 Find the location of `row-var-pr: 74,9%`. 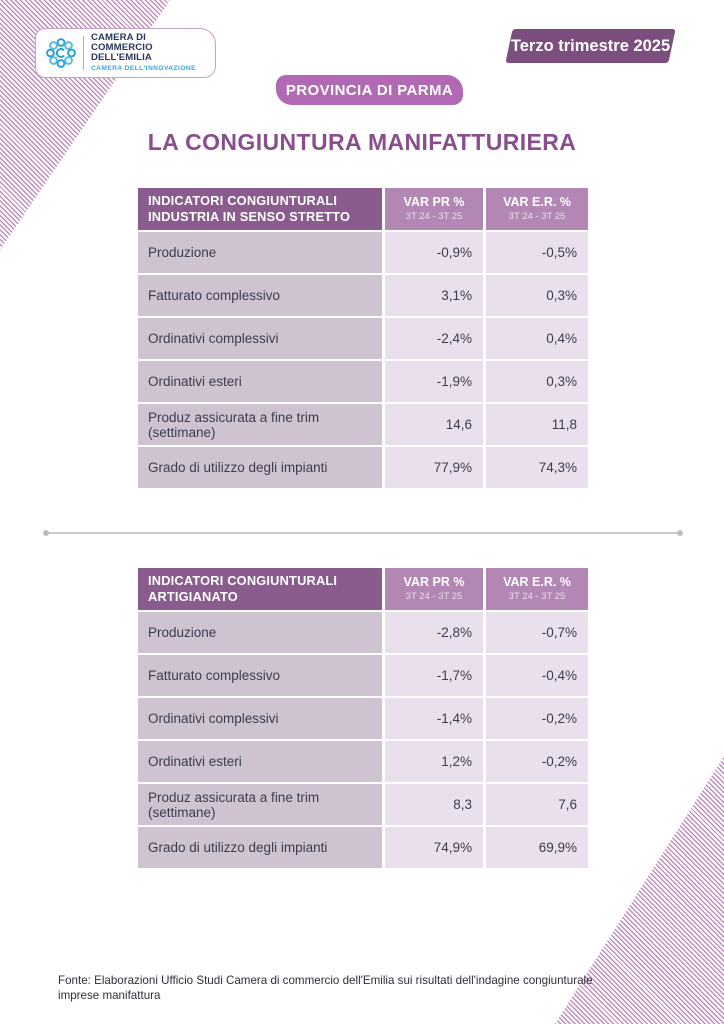

row-var-pr: 74,9% is located at coordinates (434, 847).